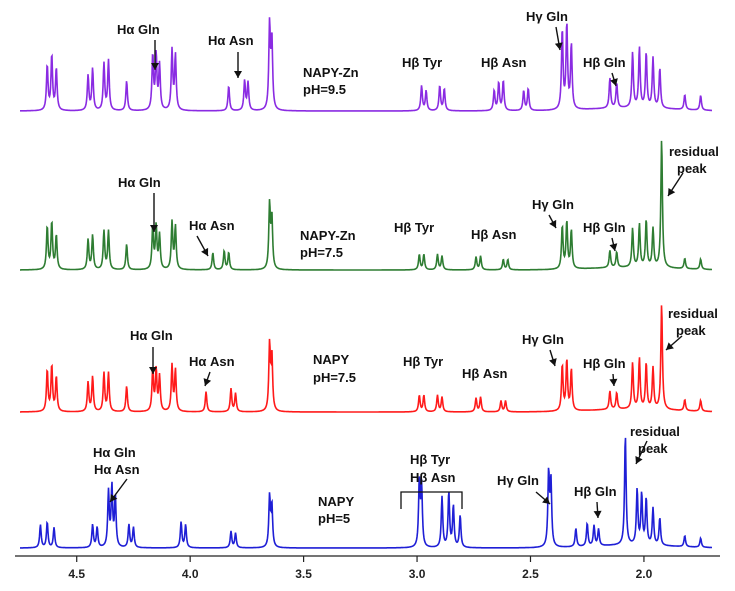 The height and width of the screenshot is (591, 735). Describe the element at coordinates (417, 574) in the screenshot. I see `x-tick-label: 3.0` at that location.